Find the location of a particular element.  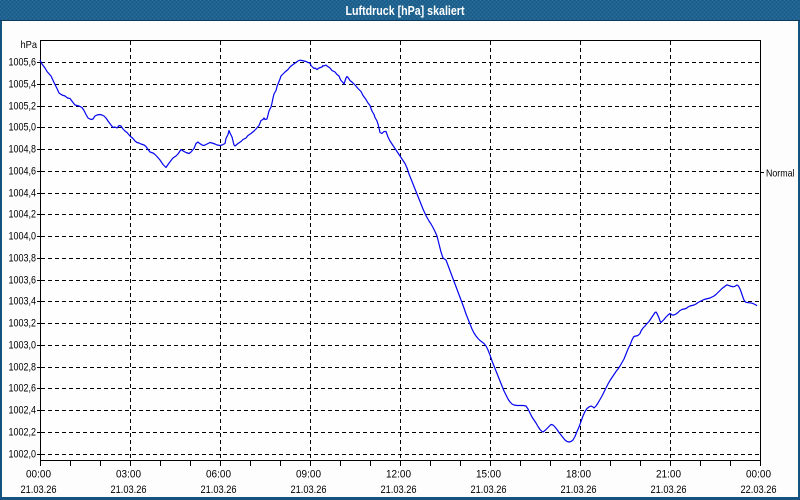

svg-text: 1002,6 is located at coordinates (23, 389).